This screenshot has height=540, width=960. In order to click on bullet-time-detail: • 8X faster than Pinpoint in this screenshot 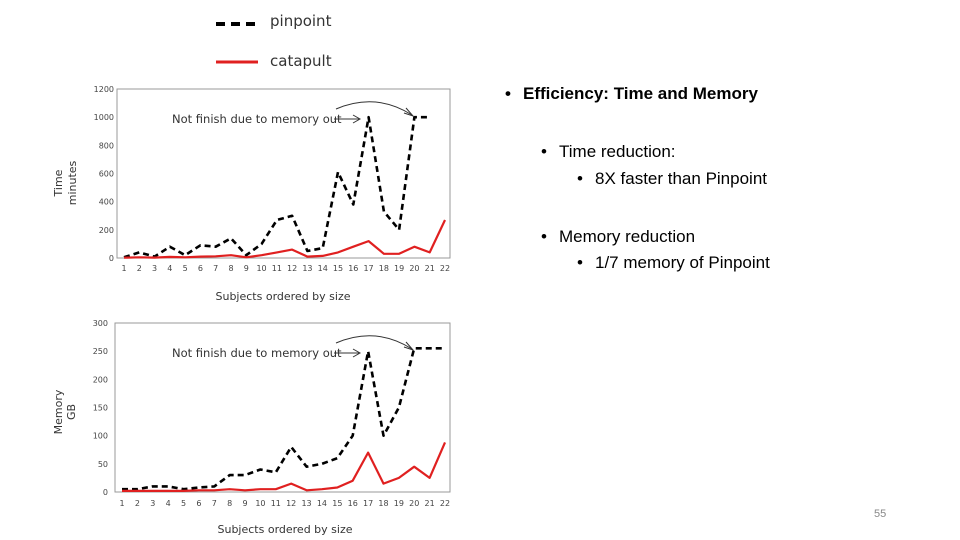, I will do `click(672, 179)`.